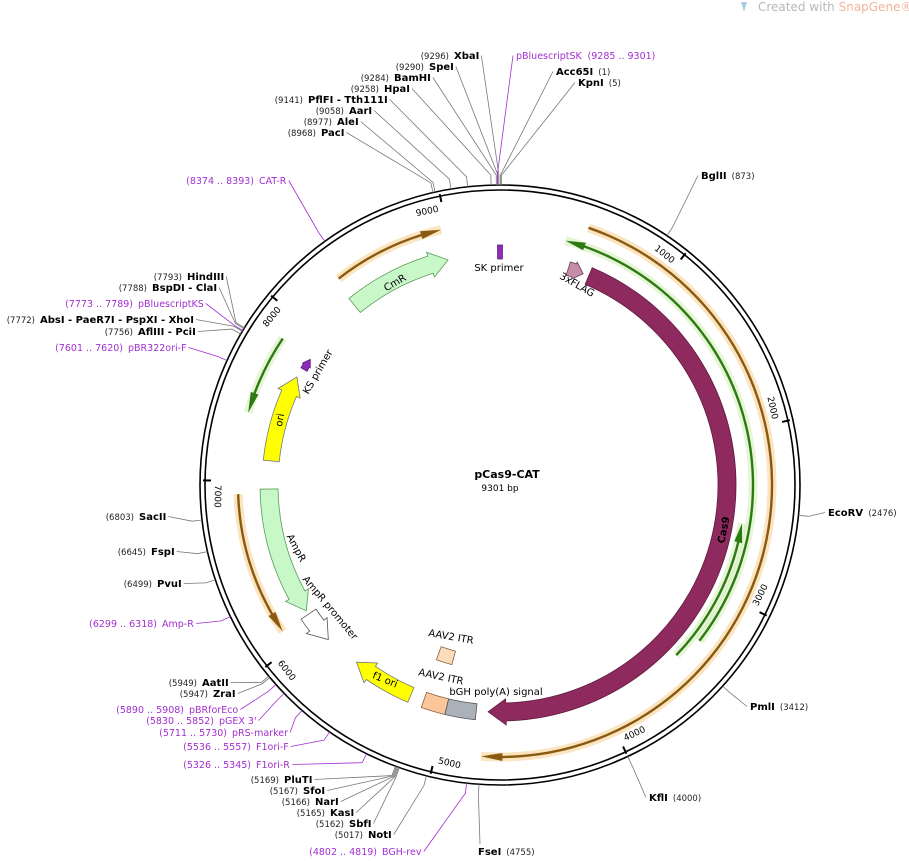  What do you see at coordinates (296, 803) in the screenshot?
I see `label-position: (5166)` at bounding box center [296, 803].